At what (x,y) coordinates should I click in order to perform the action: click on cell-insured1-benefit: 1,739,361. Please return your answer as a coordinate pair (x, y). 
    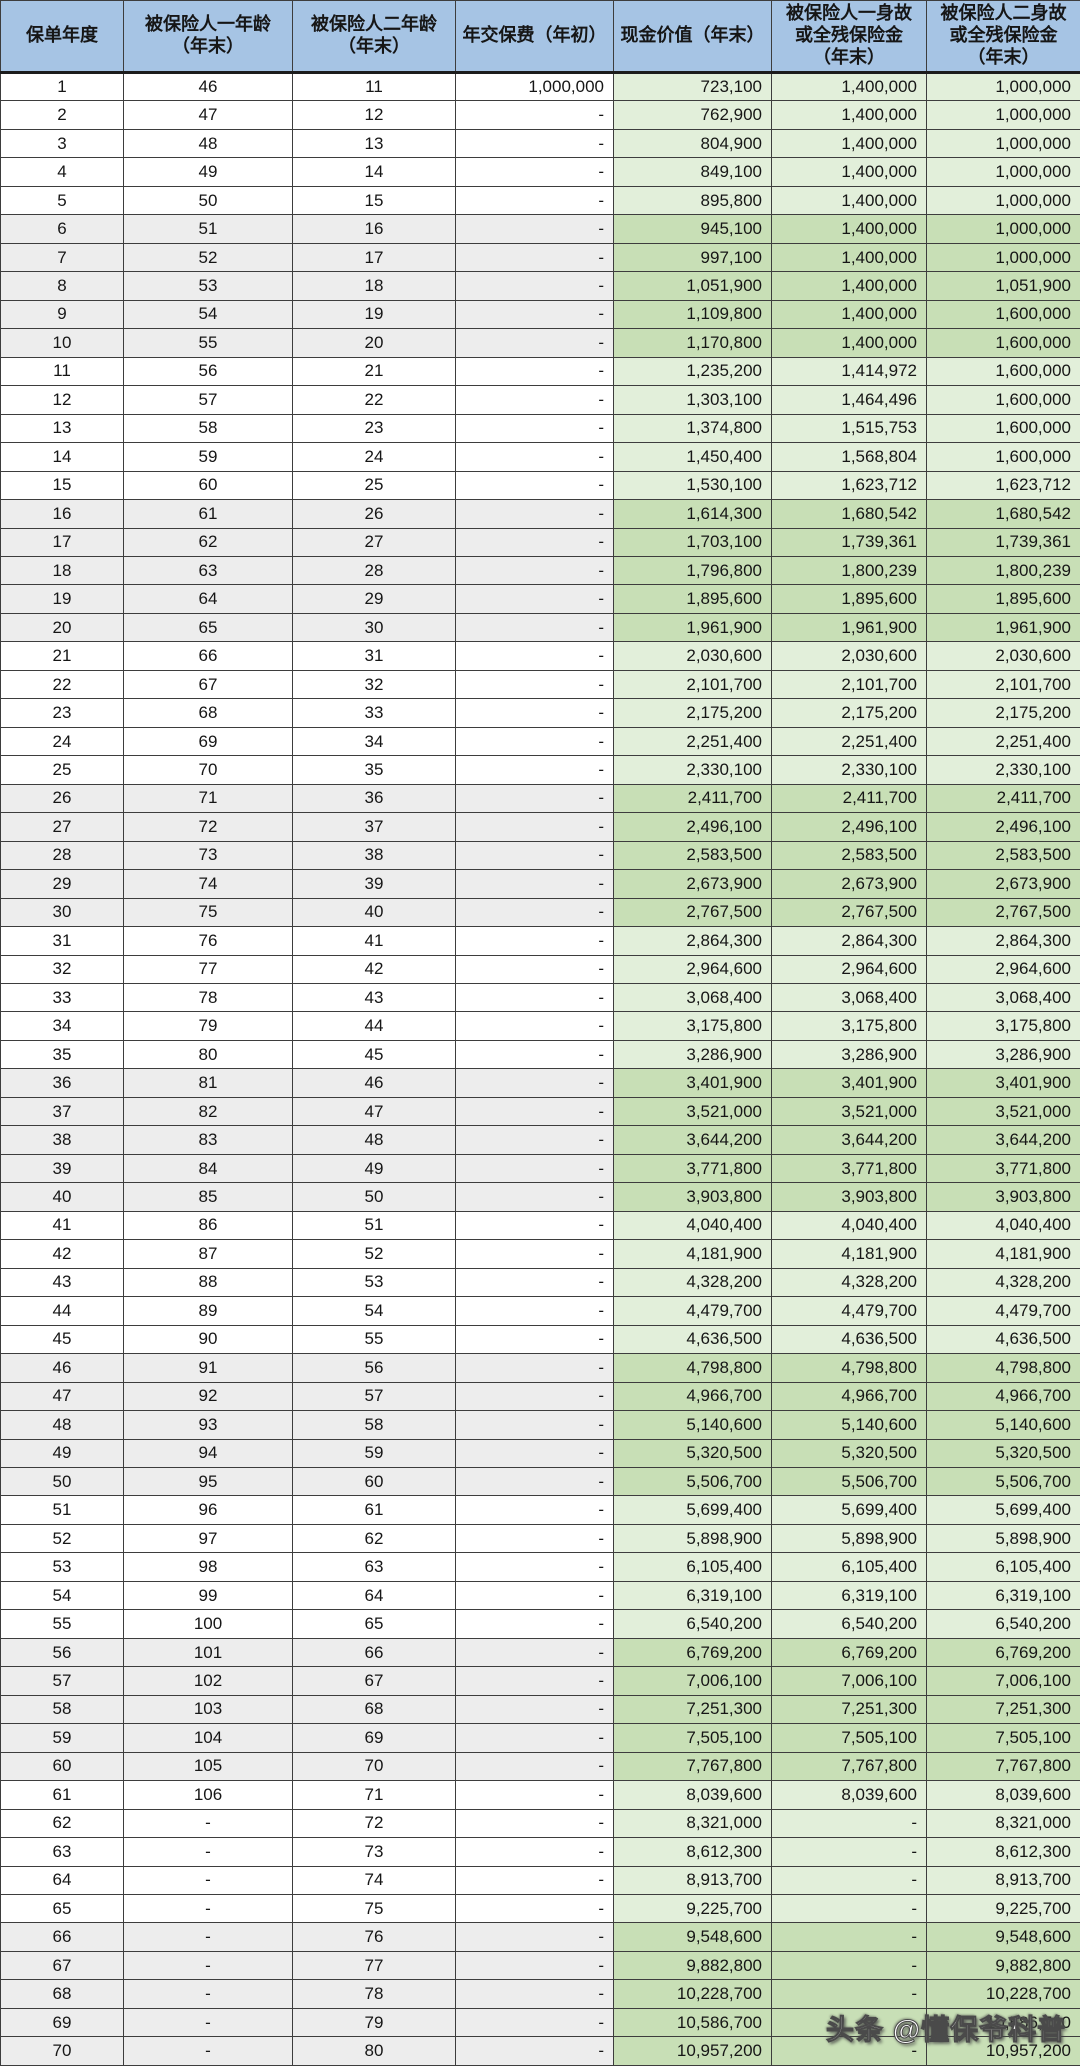
    Looking at the image, I should click on (849, 542).